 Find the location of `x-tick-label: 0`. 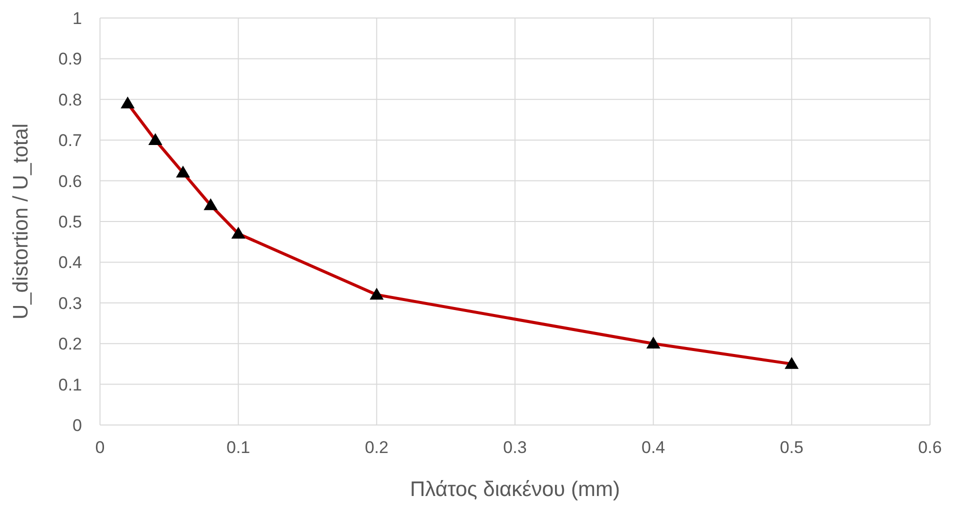

x-tick-label: 0 is located at coordinates (100, 448).